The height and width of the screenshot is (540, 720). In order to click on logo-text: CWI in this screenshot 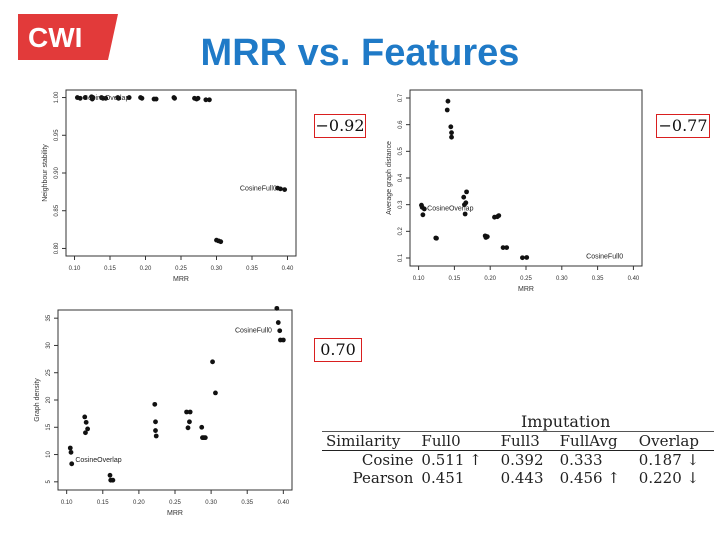, I will do `click(55, 37)`.